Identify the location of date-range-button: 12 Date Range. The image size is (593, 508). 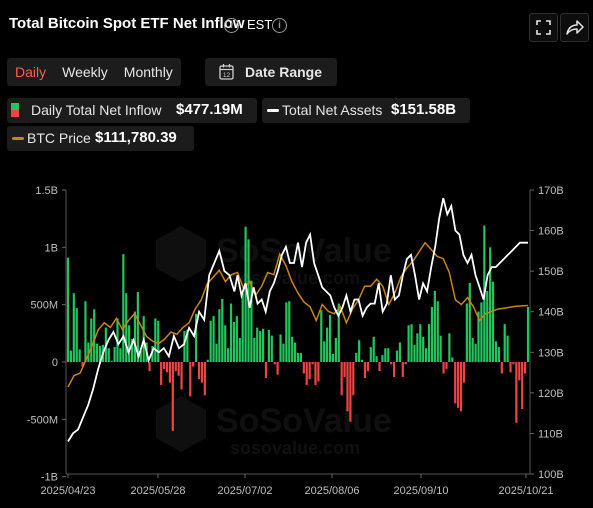
(271, 72).